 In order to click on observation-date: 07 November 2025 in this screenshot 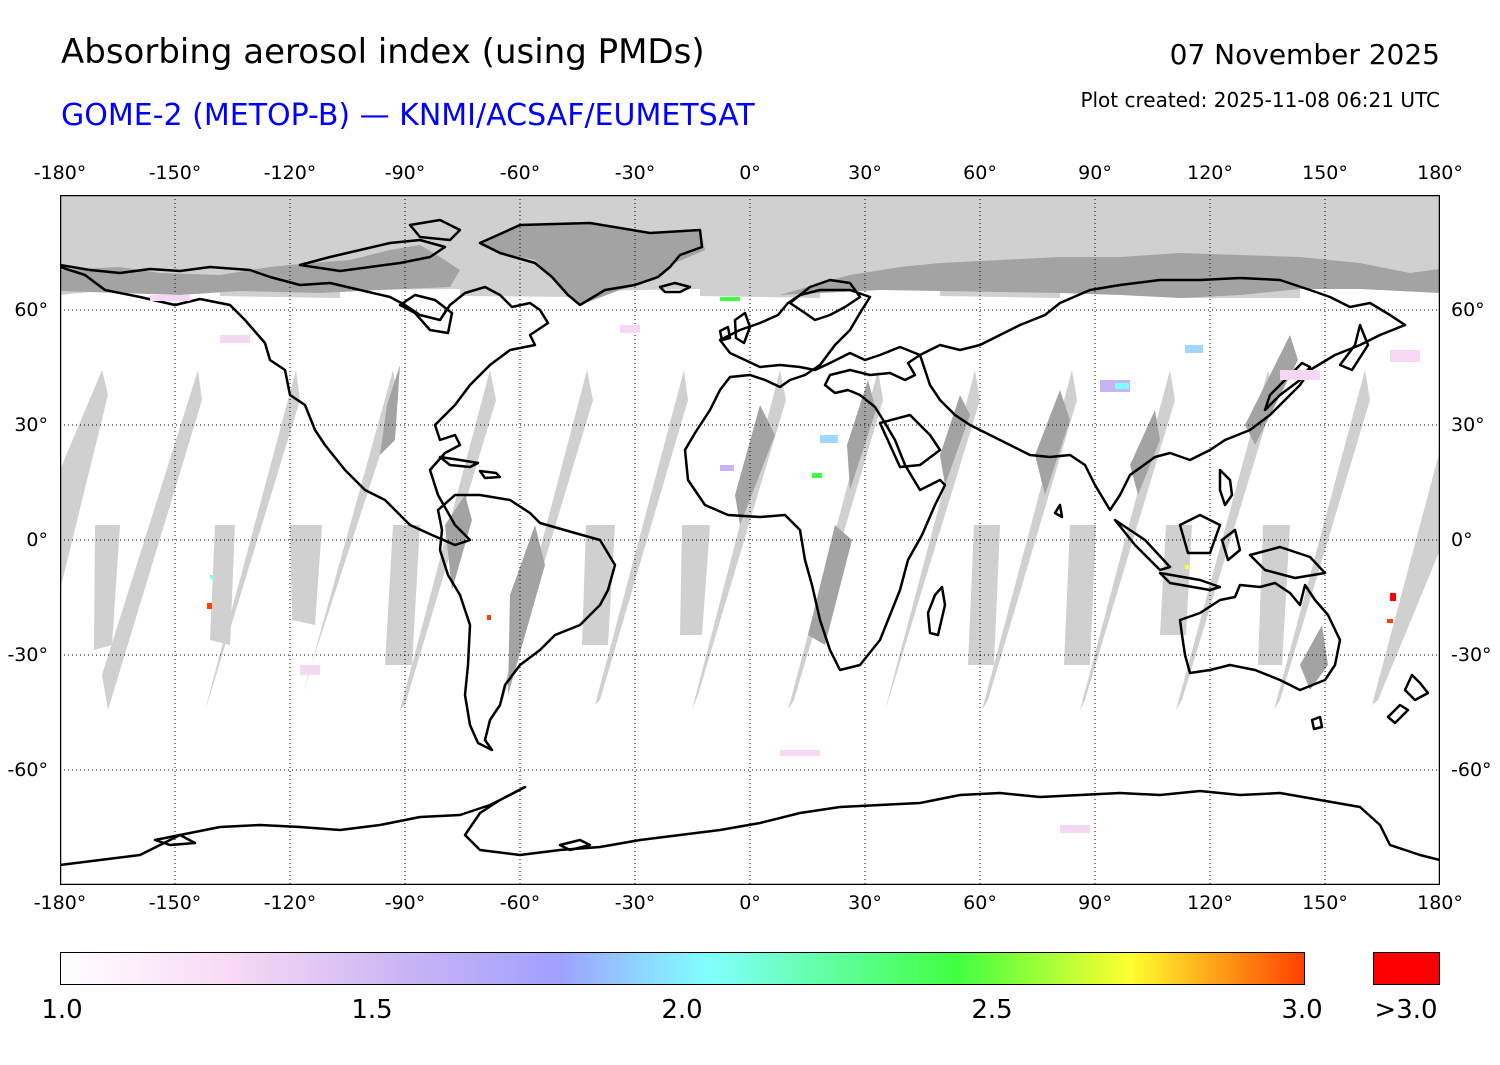, I will do `click(1304, 54)`.